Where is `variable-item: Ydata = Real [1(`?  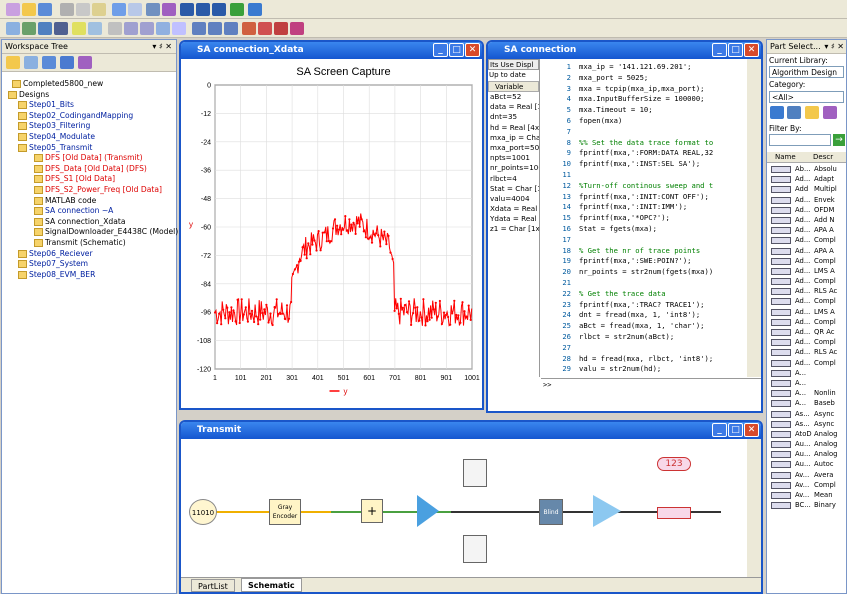 variable-item: Ydata = Real [1( is located at coordinates (514, 219).